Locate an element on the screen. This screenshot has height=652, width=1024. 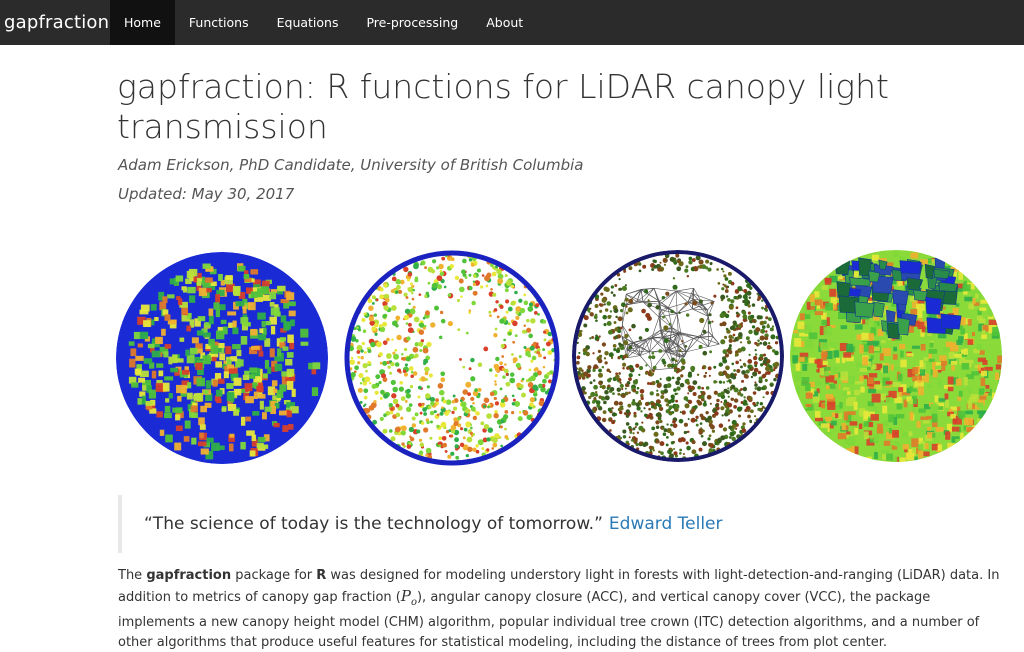
updated-date: Updated: May 30, 2017 is located at coordinates (206, 194).